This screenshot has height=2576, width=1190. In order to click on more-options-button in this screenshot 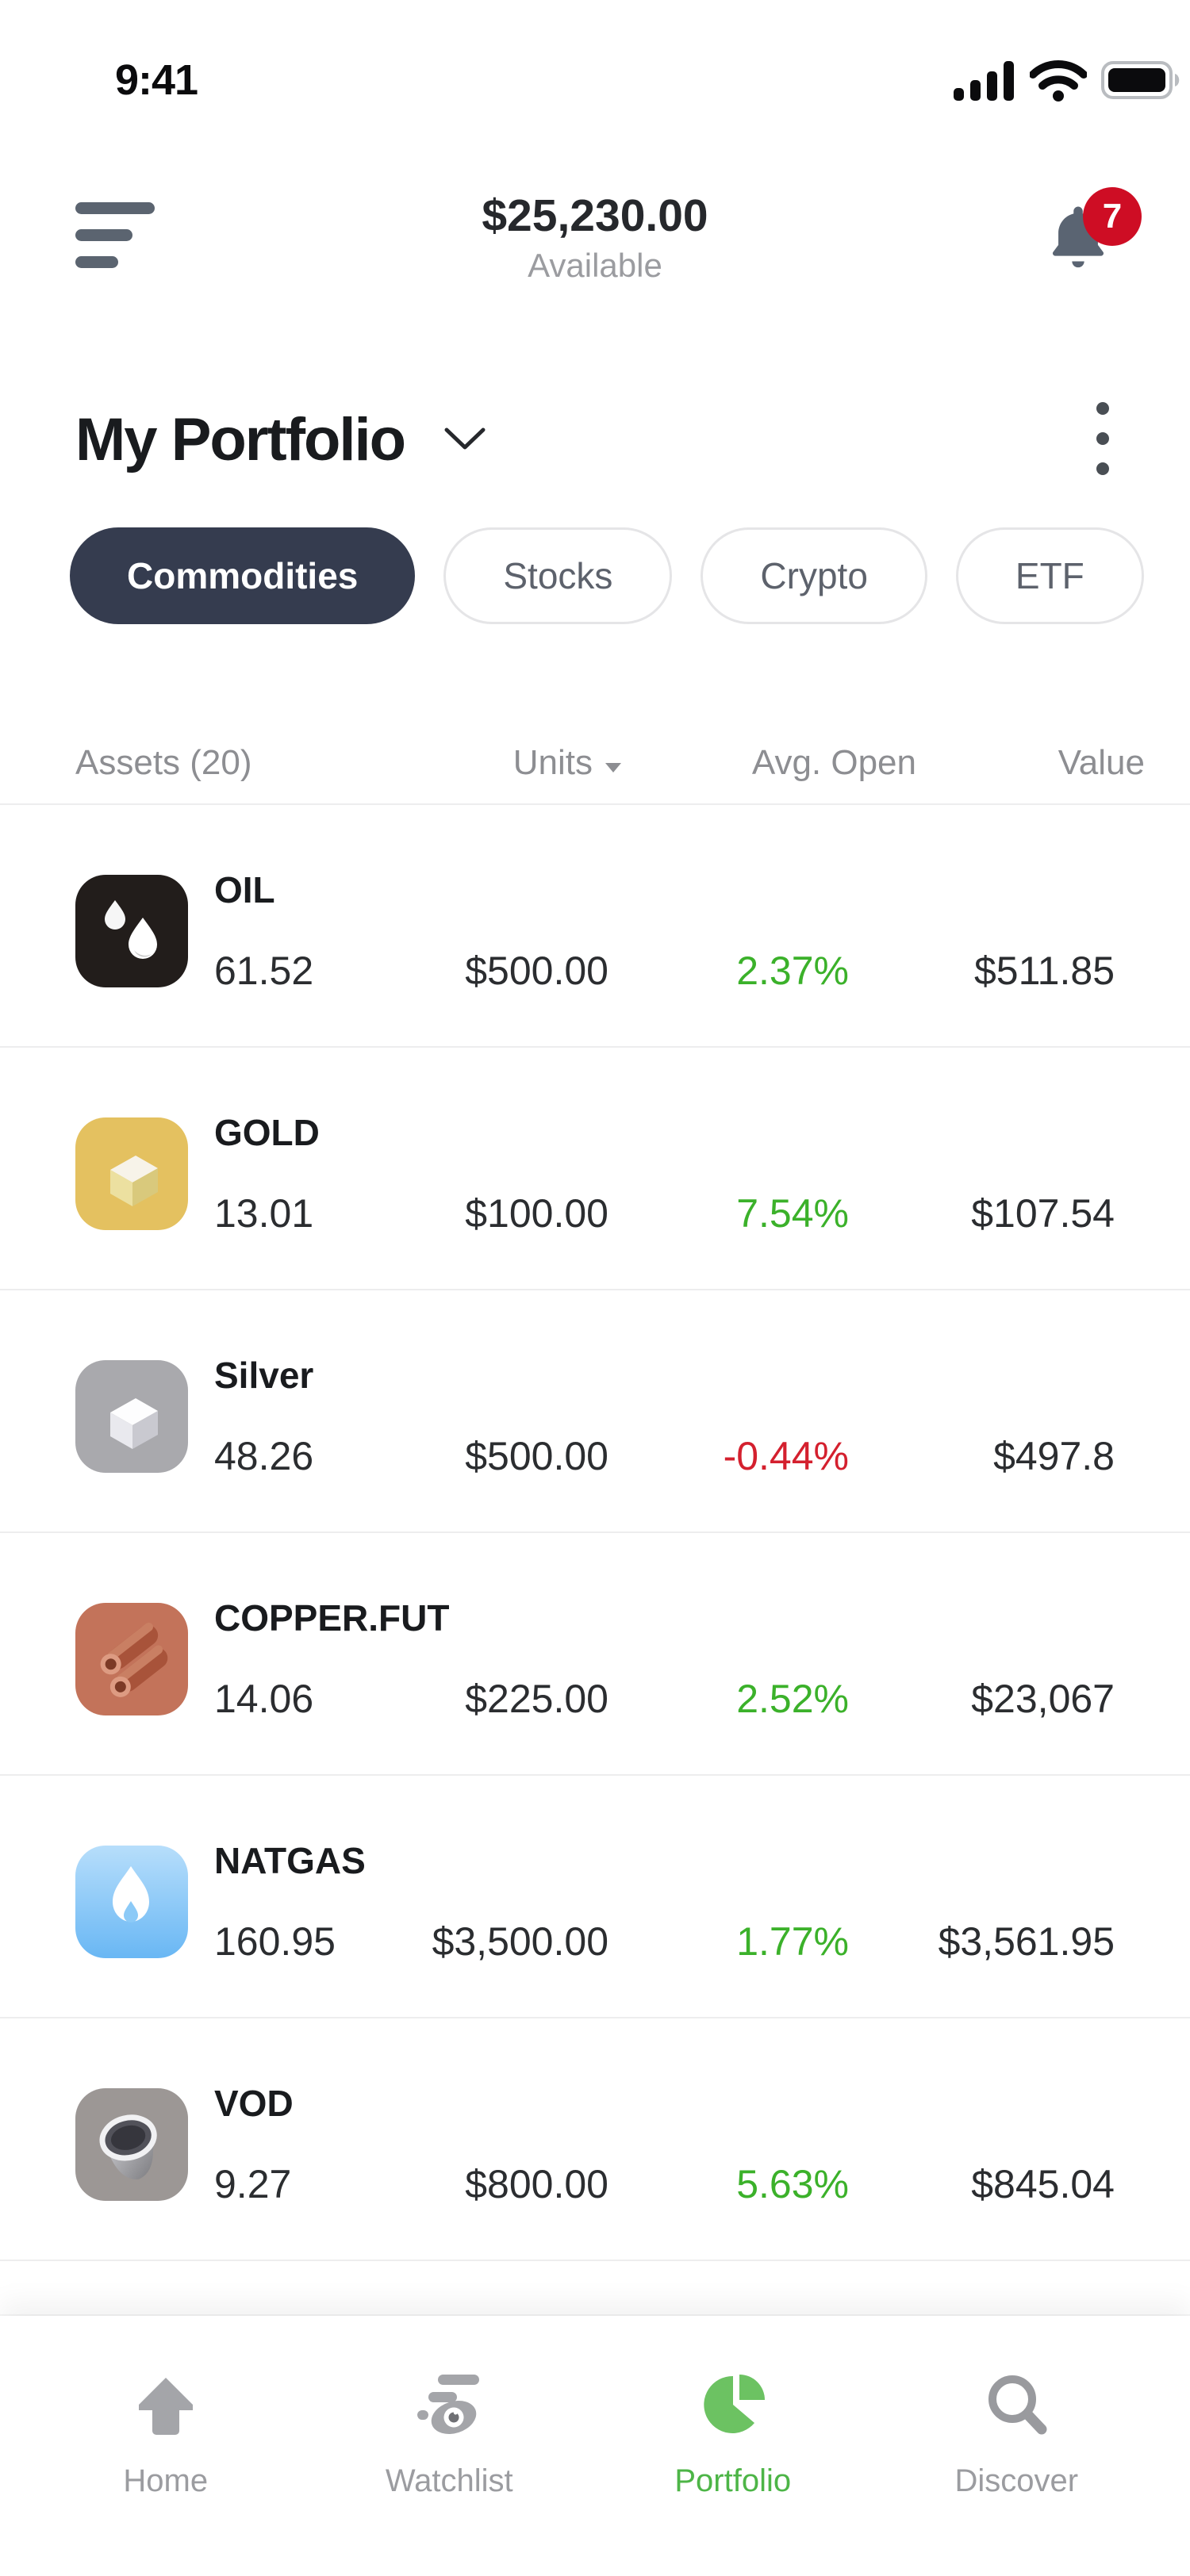, I will do `click(1103, 440)`.